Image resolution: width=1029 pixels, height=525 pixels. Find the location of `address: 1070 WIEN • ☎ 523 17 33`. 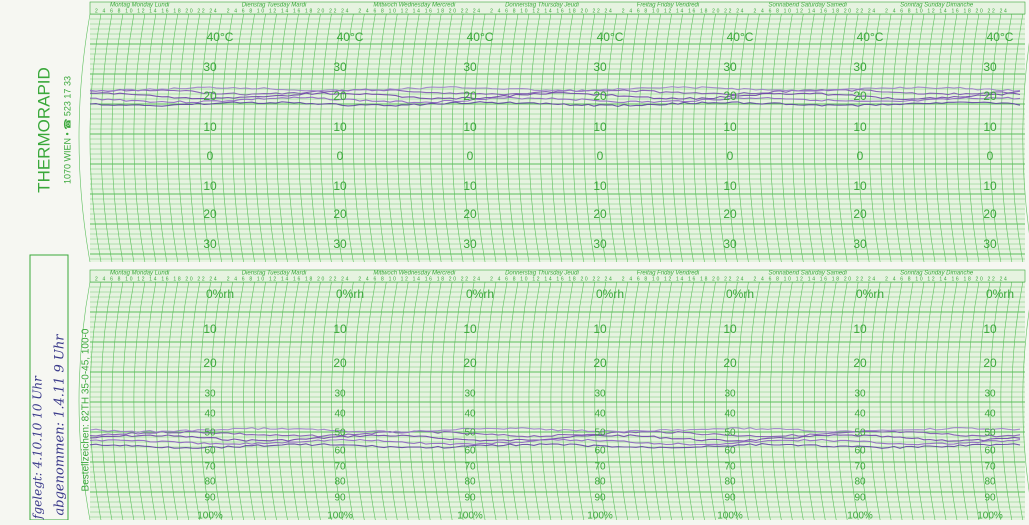

address: 1070 WIEN • ☎ 523 17 33 is located at coordinates (67, 130).